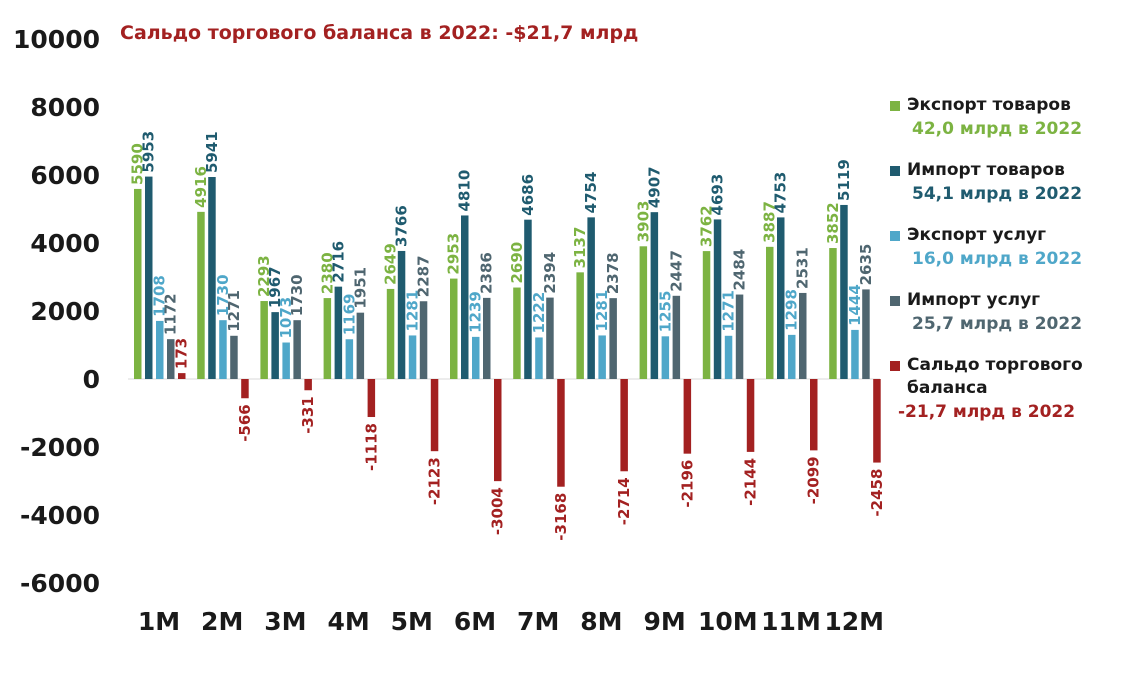 The height and width of the screenshot is (675, 1122). Describe the element at coordinates (995, 376) in the screenshot. I see `legend-label: Сальдо торгового баланса` at that location.